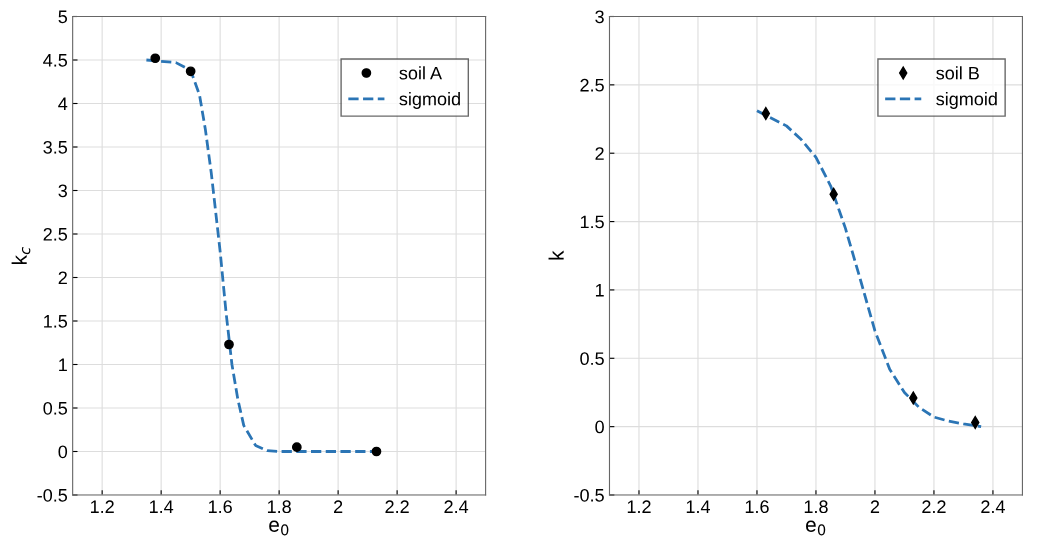  Describe the element at coordinates (63, 17) in the screenshot. I see `y-tick-label: 5` at that location.